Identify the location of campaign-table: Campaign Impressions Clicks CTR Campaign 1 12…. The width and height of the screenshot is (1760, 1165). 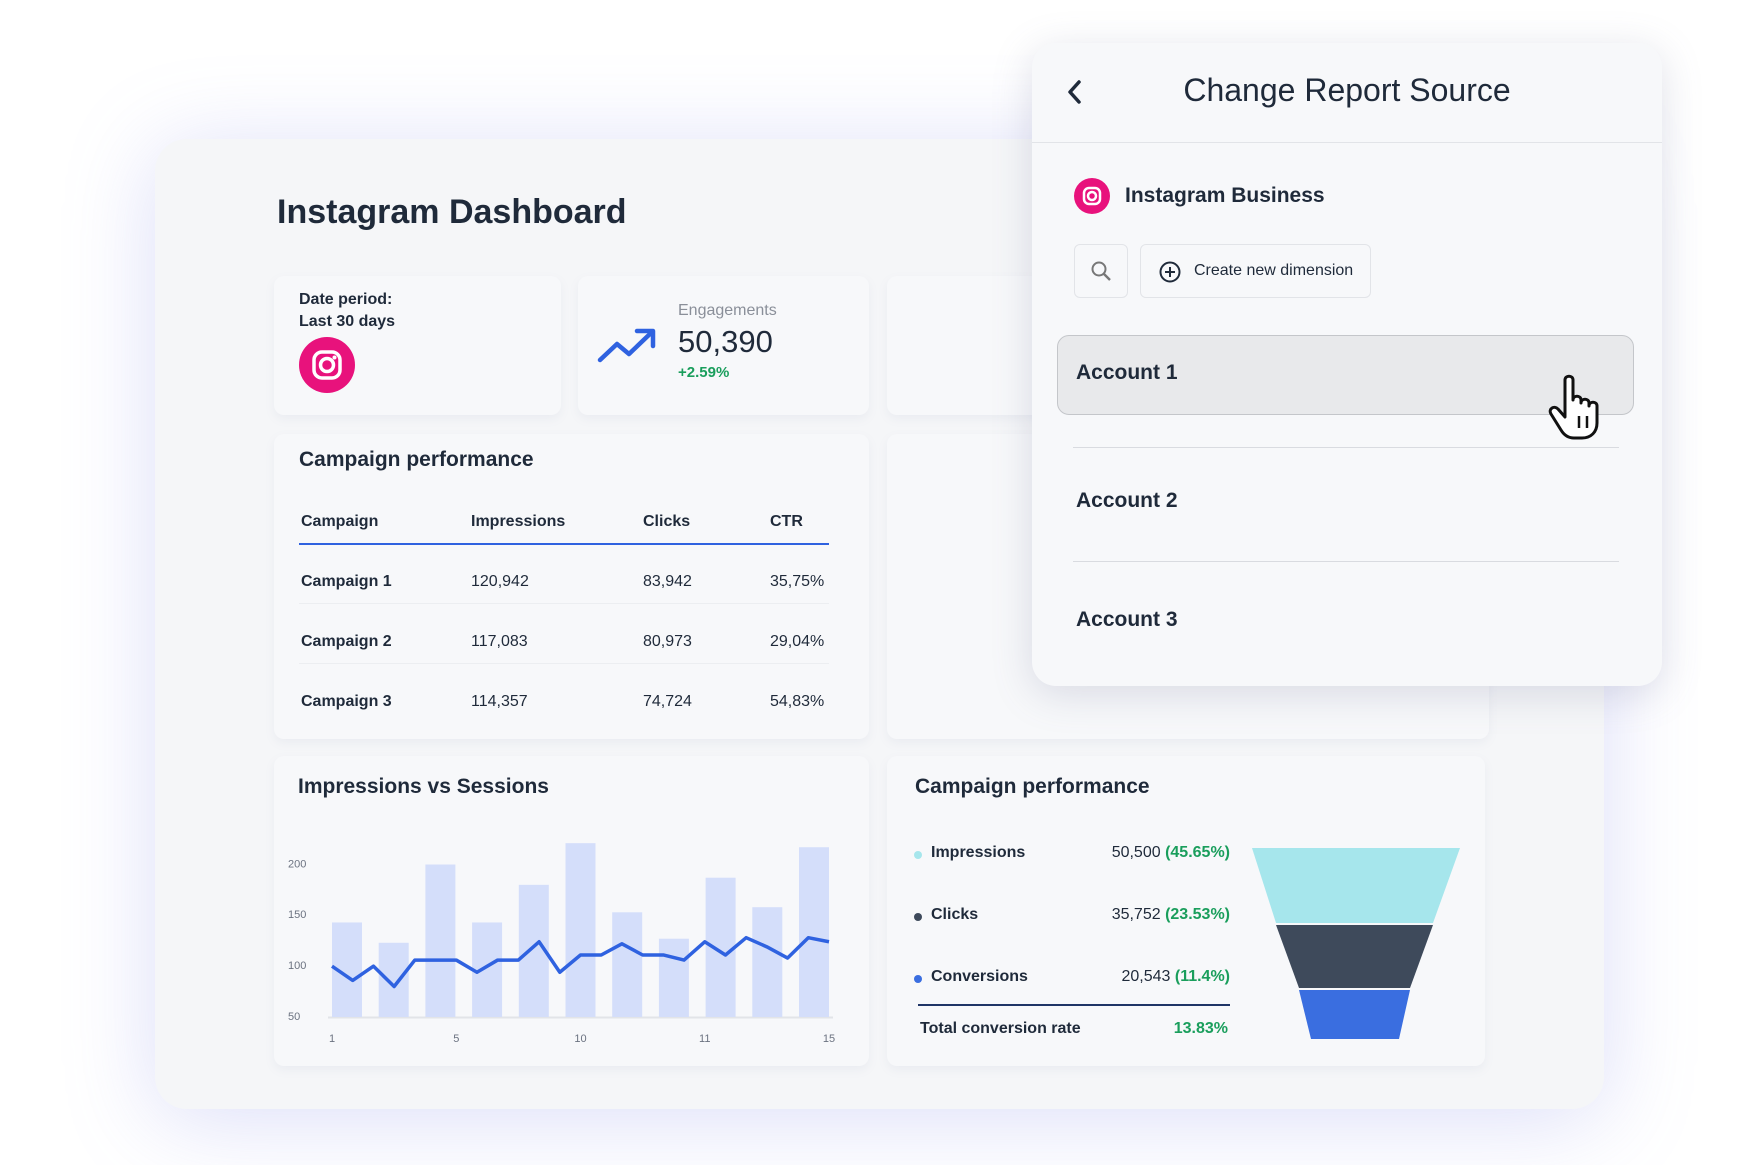
(564, 615).